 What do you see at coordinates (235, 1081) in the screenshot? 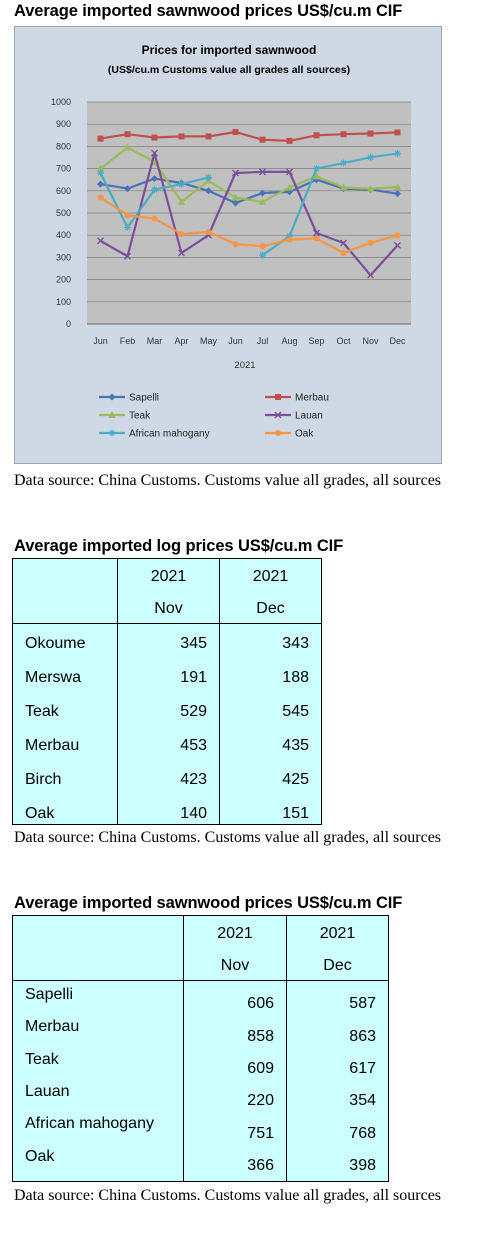
I see `nov-column: 606 858 609 220 751 366` at bounding box center [235, 1081].